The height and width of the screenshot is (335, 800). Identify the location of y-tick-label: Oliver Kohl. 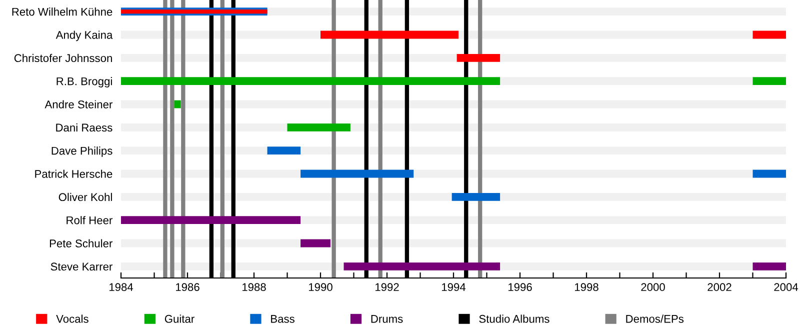
(85, 197).